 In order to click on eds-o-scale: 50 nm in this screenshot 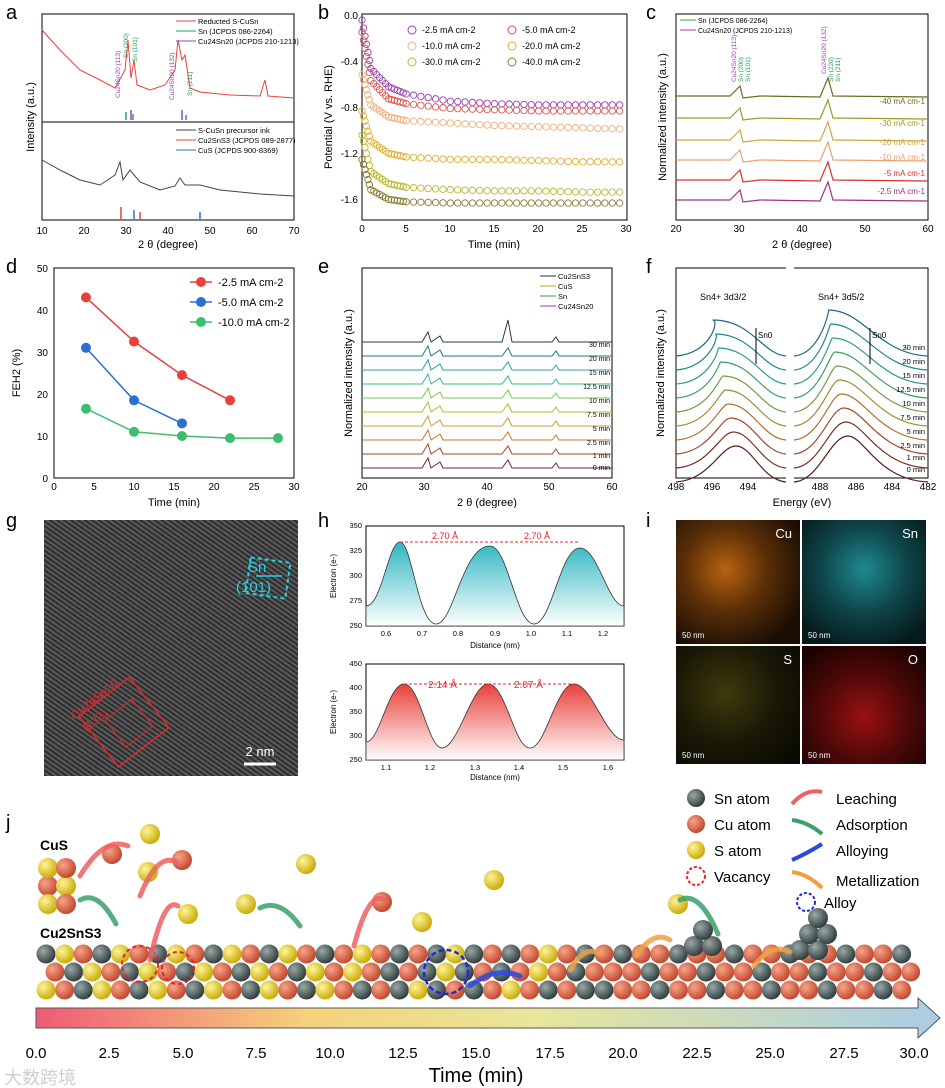, I will do `click(819, 755)`.